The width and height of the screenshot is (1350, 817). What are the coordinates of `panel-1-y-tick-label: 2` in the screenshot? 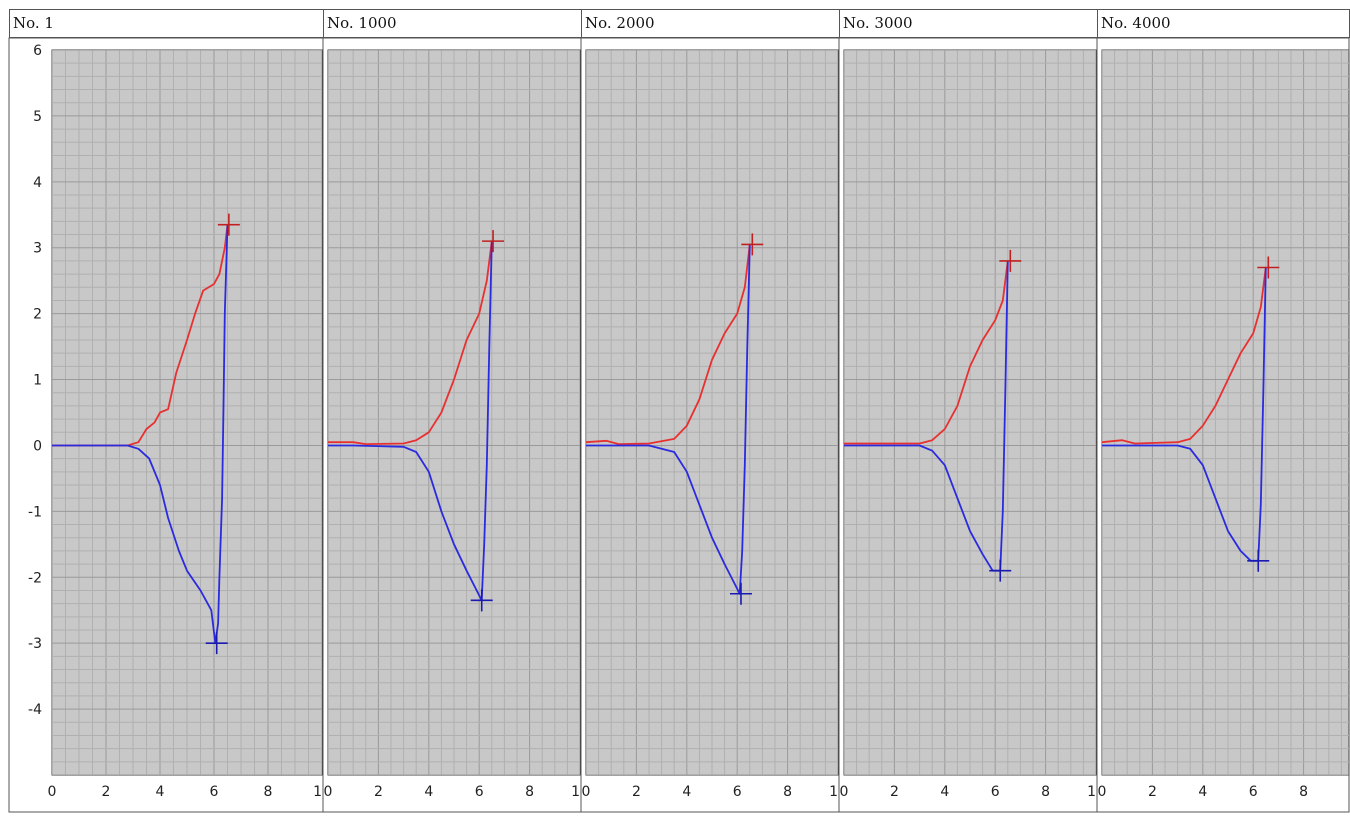 It's located at (37, 315).